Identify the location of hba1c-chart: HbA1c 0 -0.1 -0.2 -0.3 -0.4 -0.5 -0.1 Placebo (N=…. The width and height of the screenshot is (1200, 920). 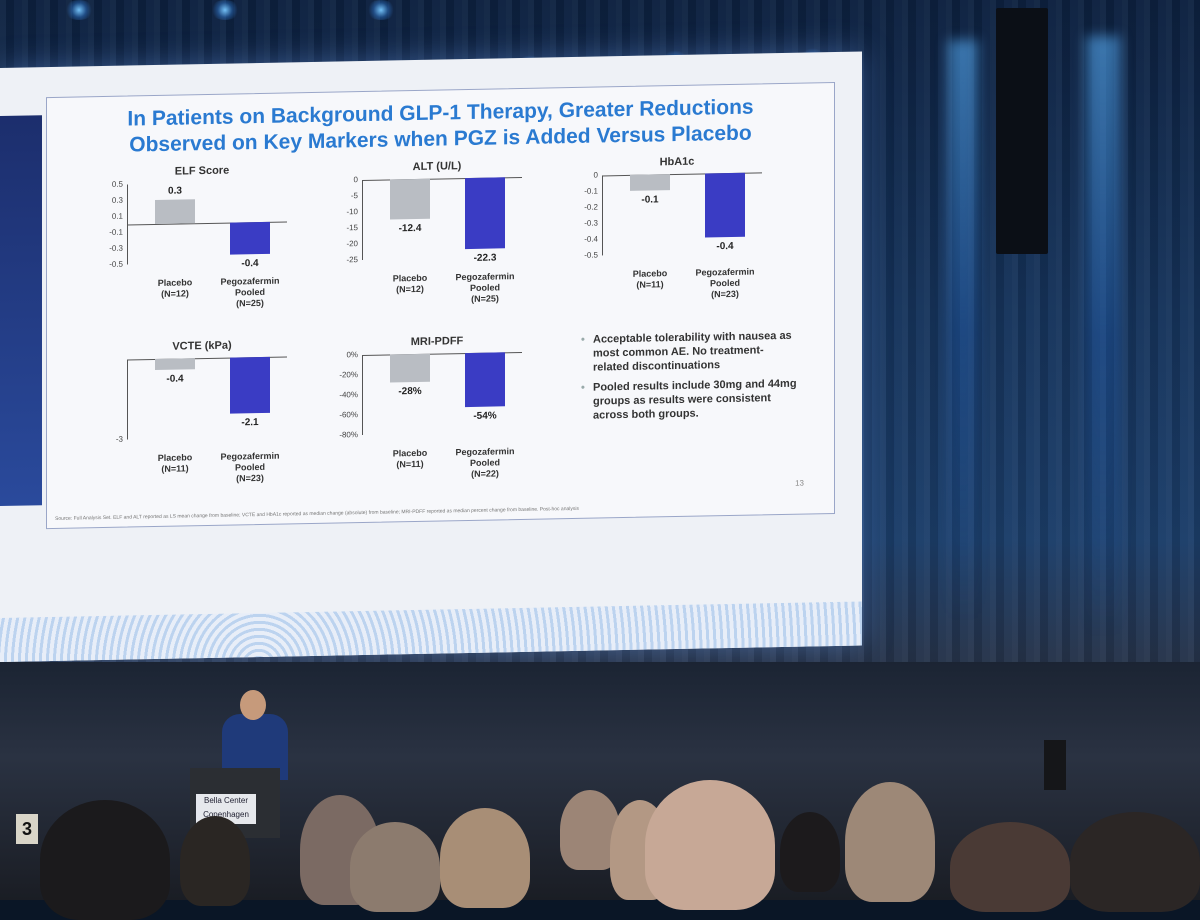
(677, 236).